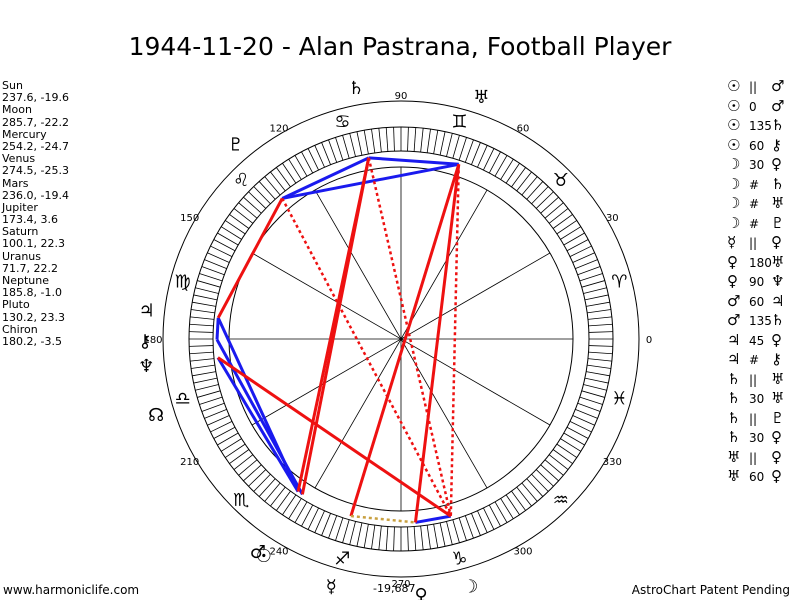 Image resolution: width=800 pixels, height=600 pixels. I want to click on footer-website: www.harmoniclife.com, so click(71, 590).